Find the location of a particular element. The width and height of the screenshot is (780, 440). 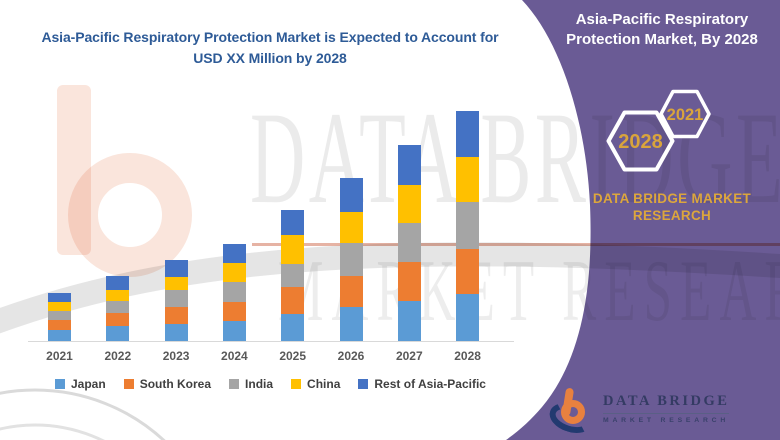

bar-2021-segment-china is located at coordinates (59, 306).